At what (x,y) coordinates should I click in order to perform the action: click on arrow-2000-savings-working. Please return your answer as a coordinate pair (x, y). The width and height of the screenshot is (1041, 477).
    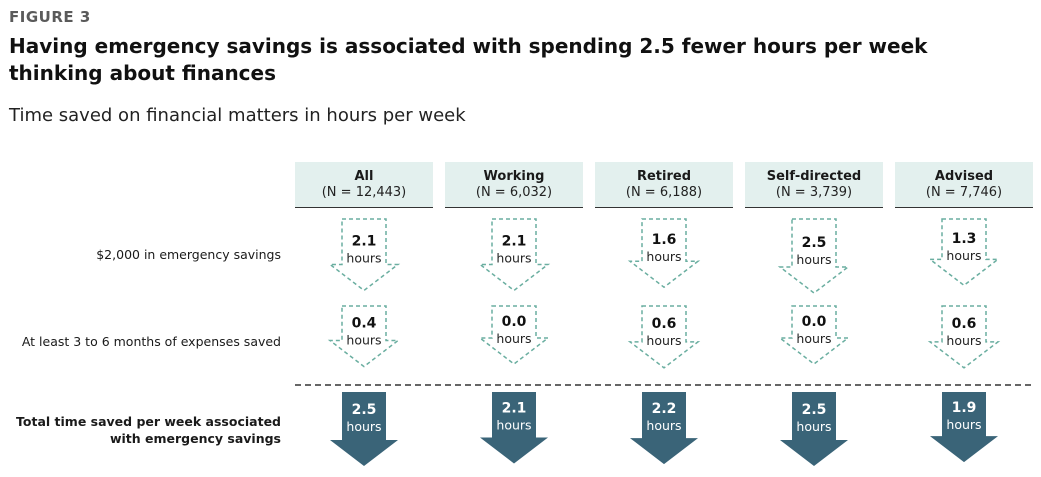
    Looking at the image, I should click on (514, 255).